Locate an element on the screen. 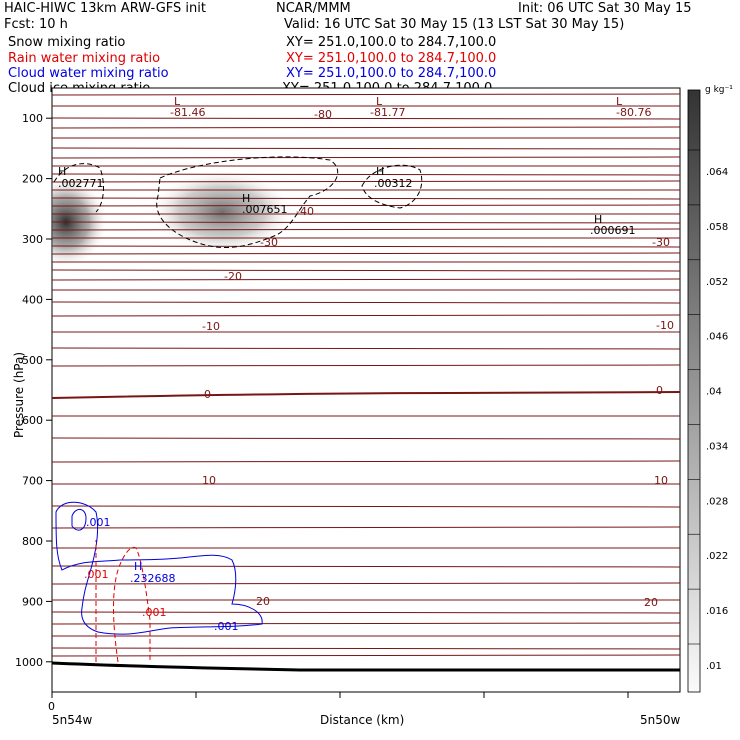 The image size is (740, 740). colorbar-tick-label: .058 is located at coordinates (717, 227).